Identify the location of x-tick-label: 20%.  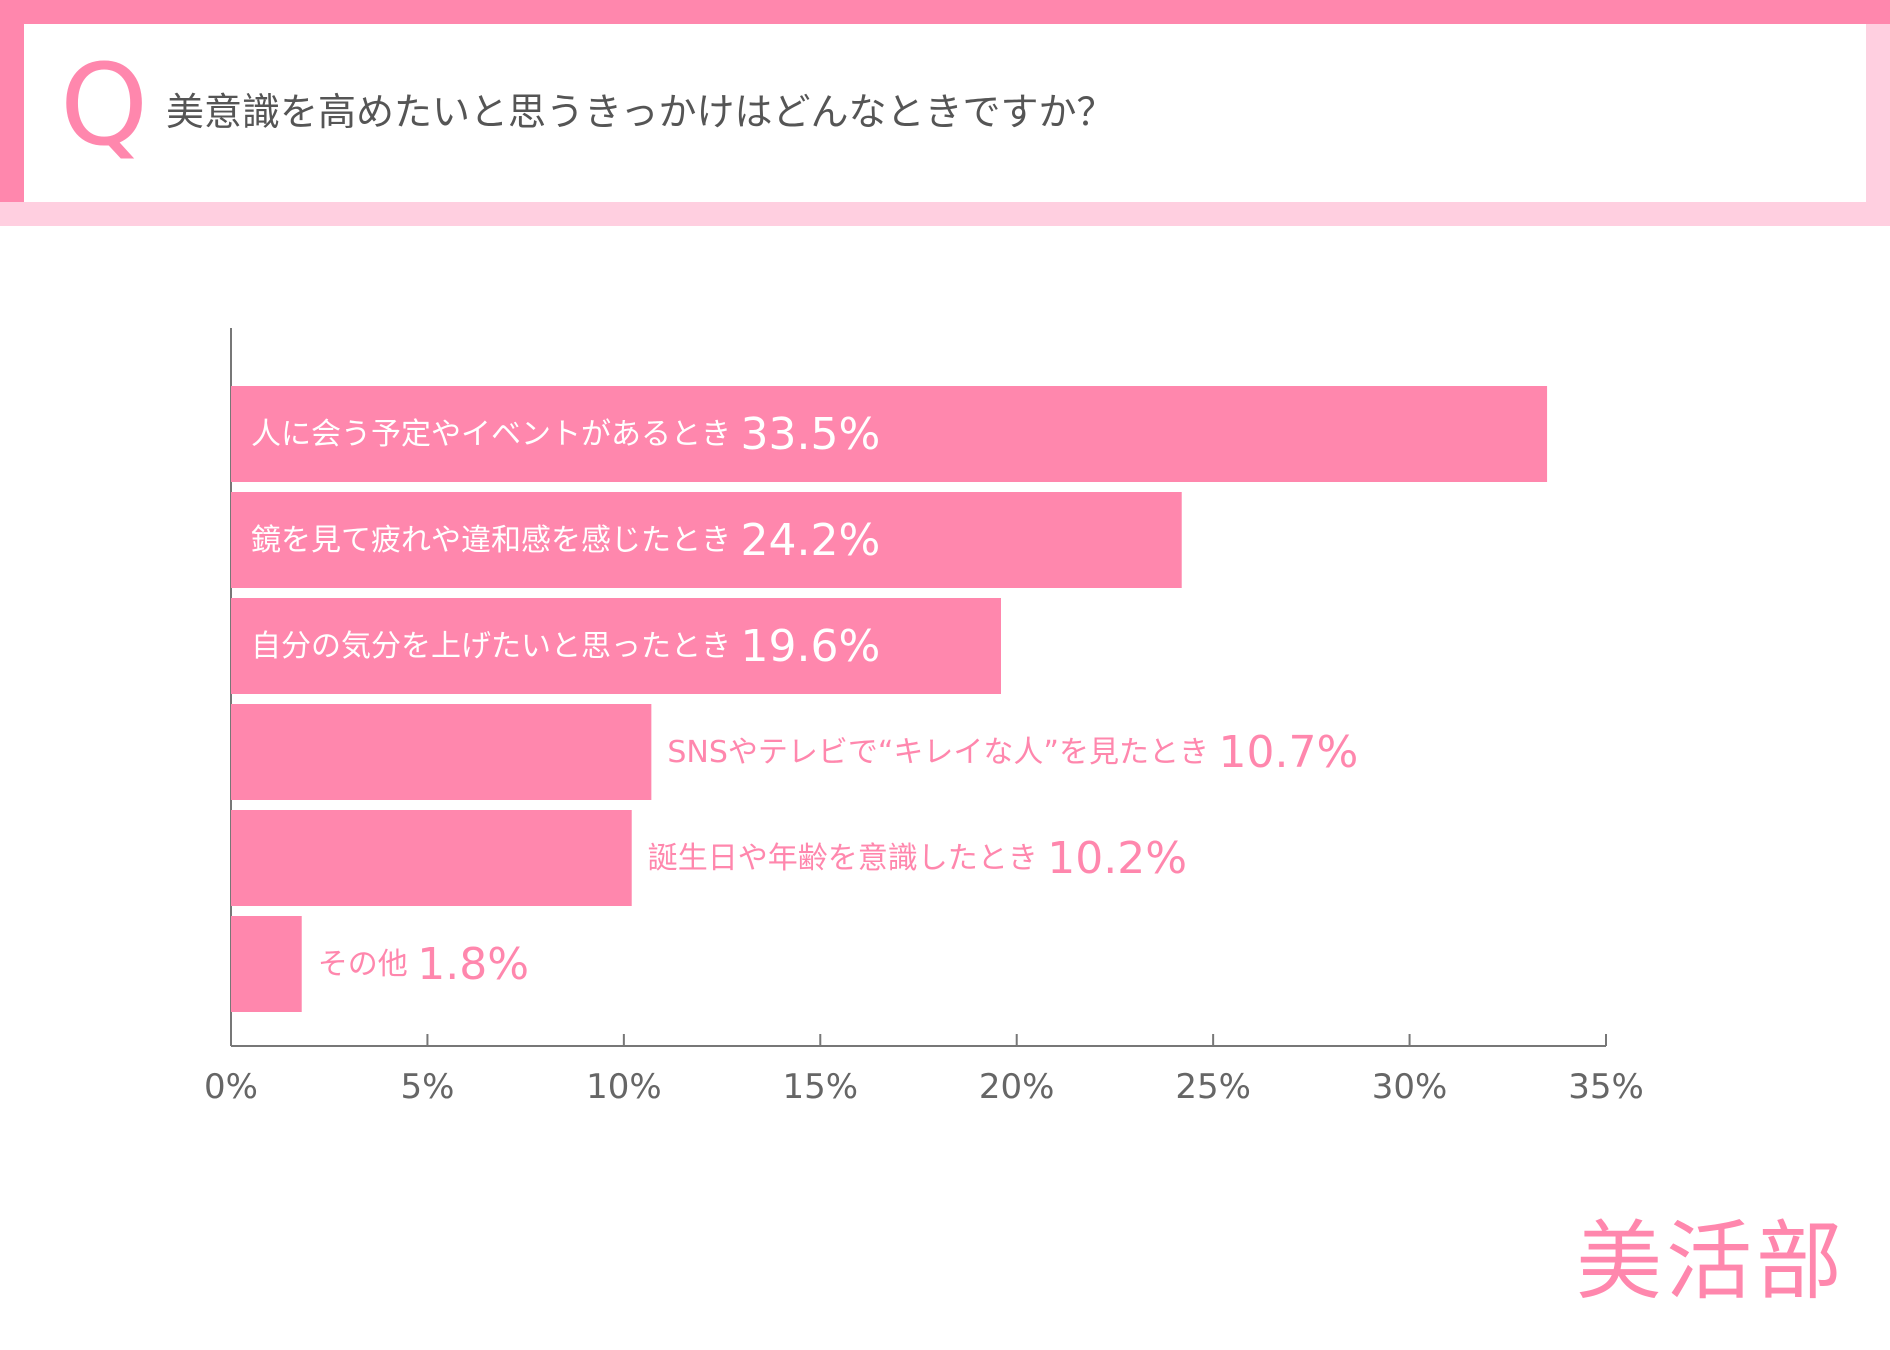
(1017, 1087).